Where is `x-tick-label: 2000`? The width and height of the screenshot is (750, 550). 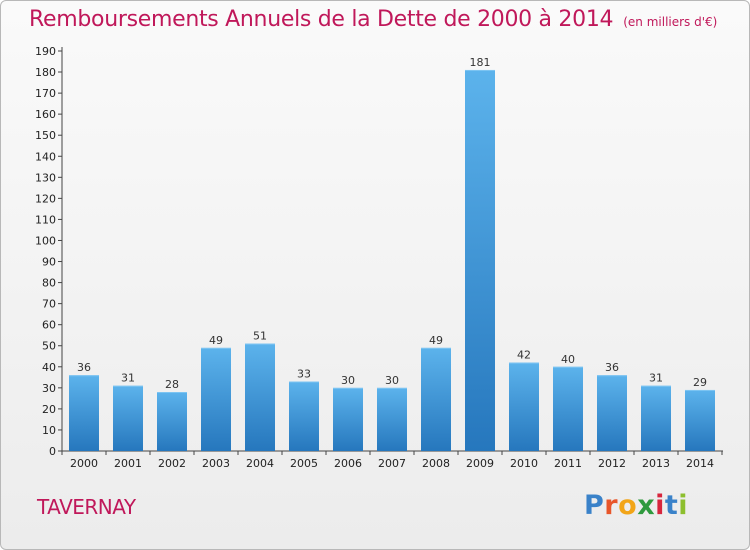 x-tick-label: 2000 is located at coordinates (84, 463).